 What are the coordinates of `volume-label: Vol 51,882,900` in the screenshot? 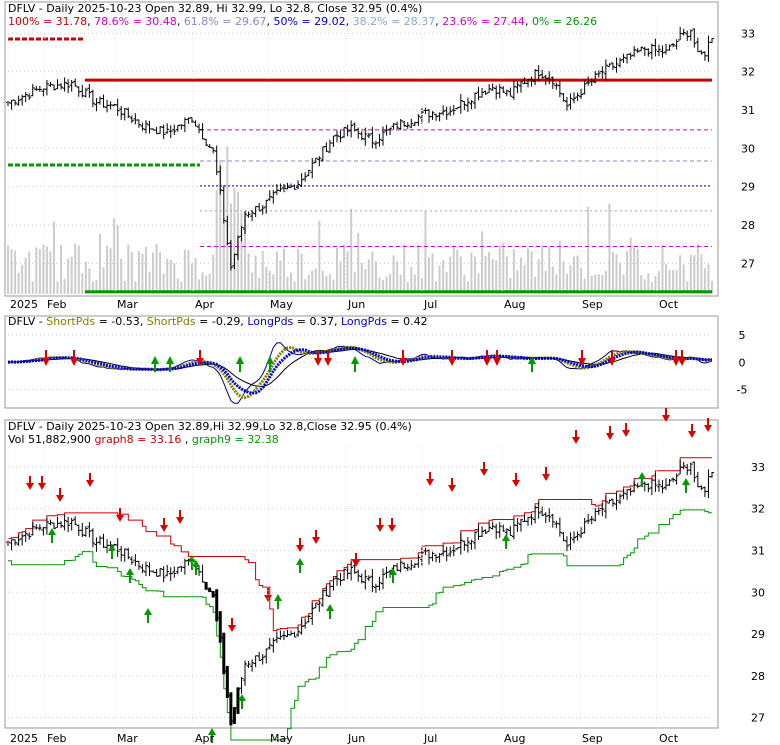 It's located at (49, 439).